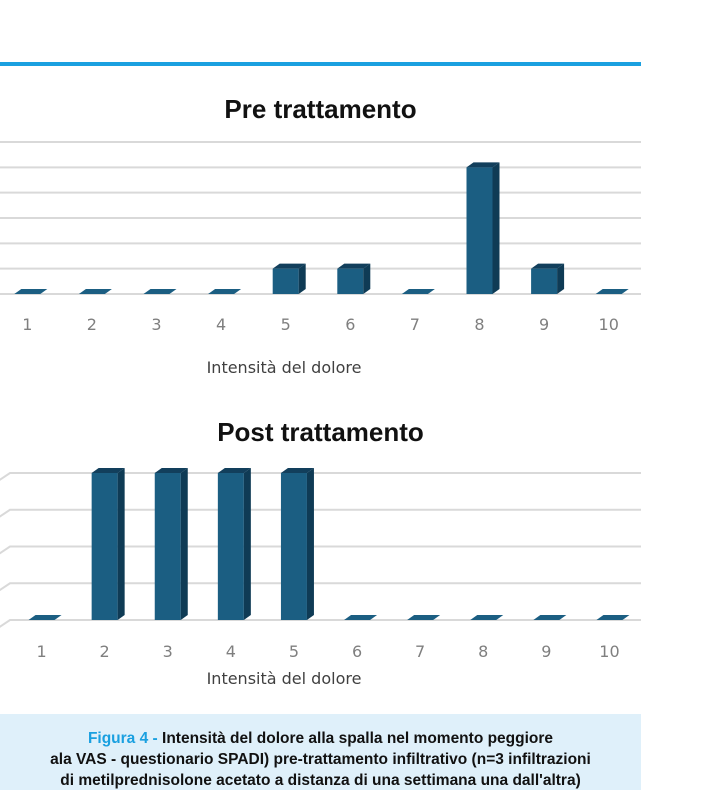 This screenshot has width=720, height=791. I want to click on chart-title-post: Post trattamento, so click(320, 432).